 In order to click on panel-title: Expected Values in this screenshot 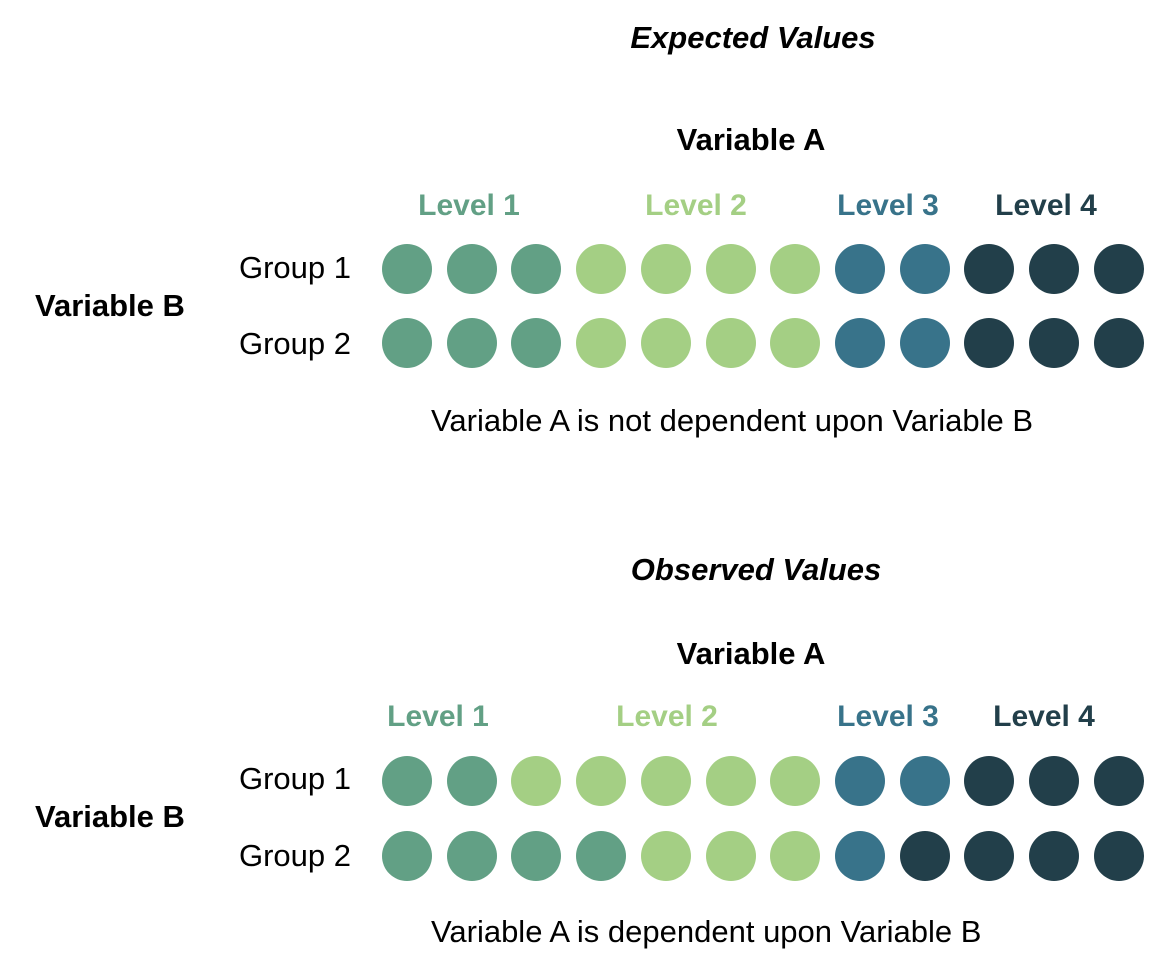, I will do `click(753, 37)`.